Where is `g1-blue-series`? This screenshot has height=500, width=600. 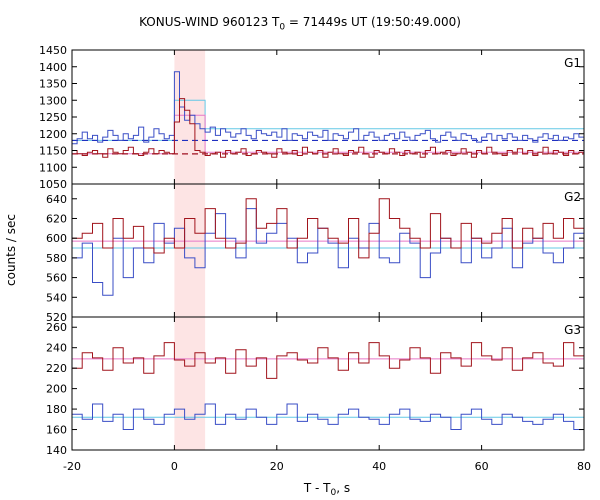
g1-blue-series is located at coordinates (328, 108).